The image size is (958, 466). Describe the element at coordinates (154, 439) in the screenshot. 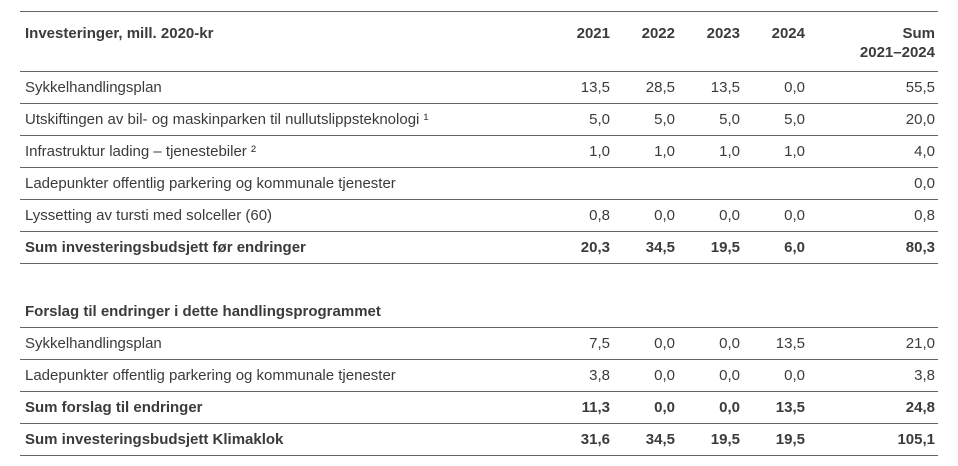

I see `row-label: Sum investeringsbudsjett Klimaklok` at that location.